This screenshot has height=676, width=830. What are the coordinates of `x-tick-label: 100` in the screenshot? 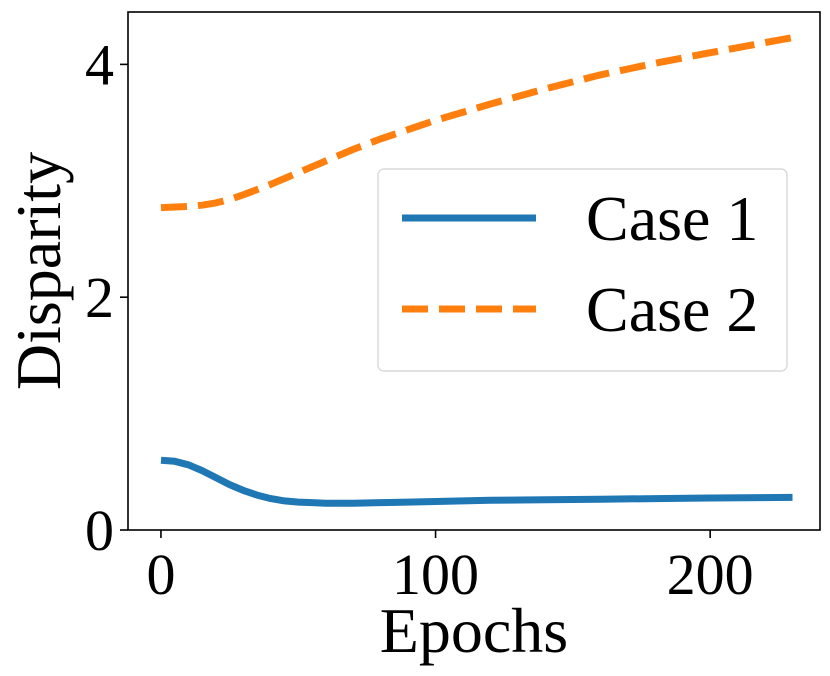 It's located at (435, 574).